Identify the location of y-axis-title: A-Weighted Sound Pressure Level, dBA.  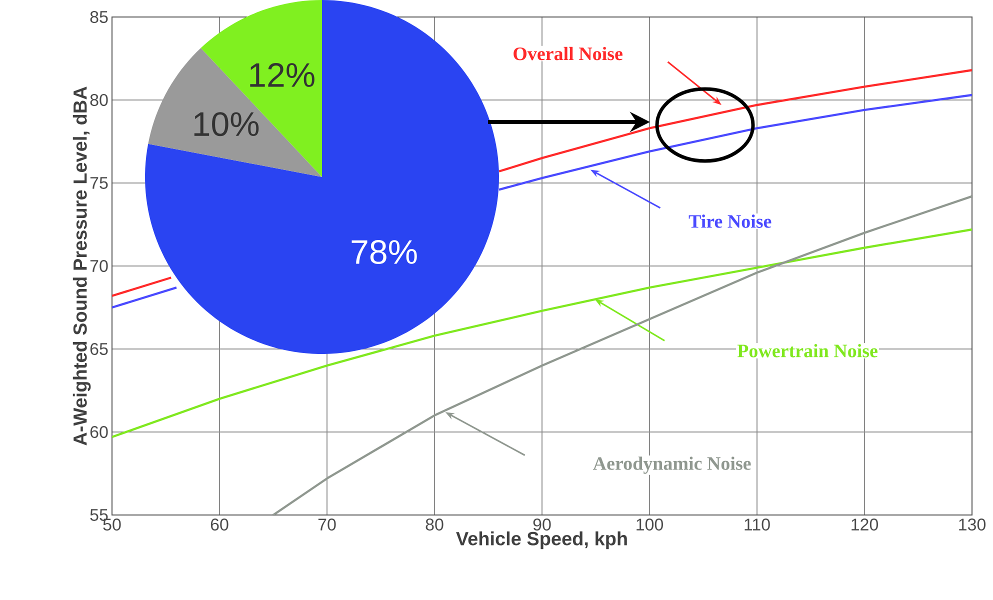
(81, 266).